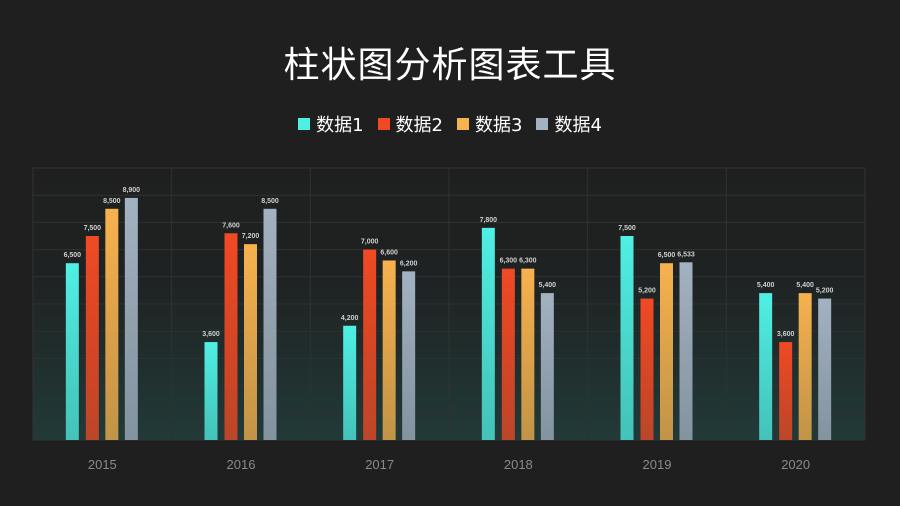 The height and width of the screenshot is (506, 900). What do you see at coordinates (657, 464) in the screenshot?
I see `x-tick-label: 2019` at bounding box center [657, 464].